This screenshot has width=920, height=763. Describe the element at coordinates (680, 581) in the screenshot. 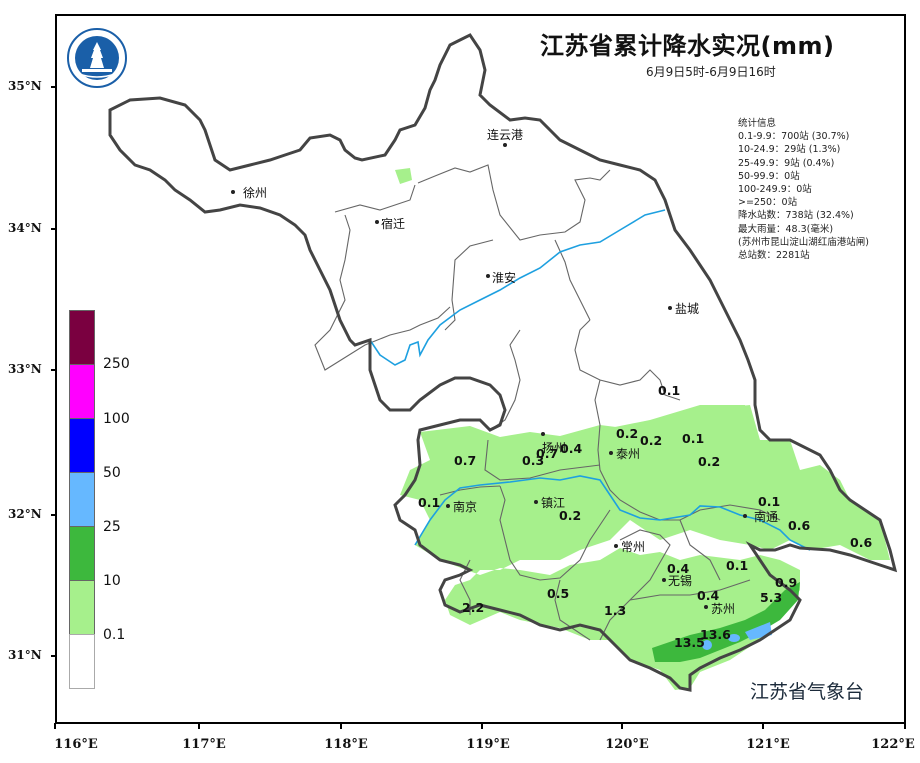

I see `city-label-wuxi: 无锡` at that location.